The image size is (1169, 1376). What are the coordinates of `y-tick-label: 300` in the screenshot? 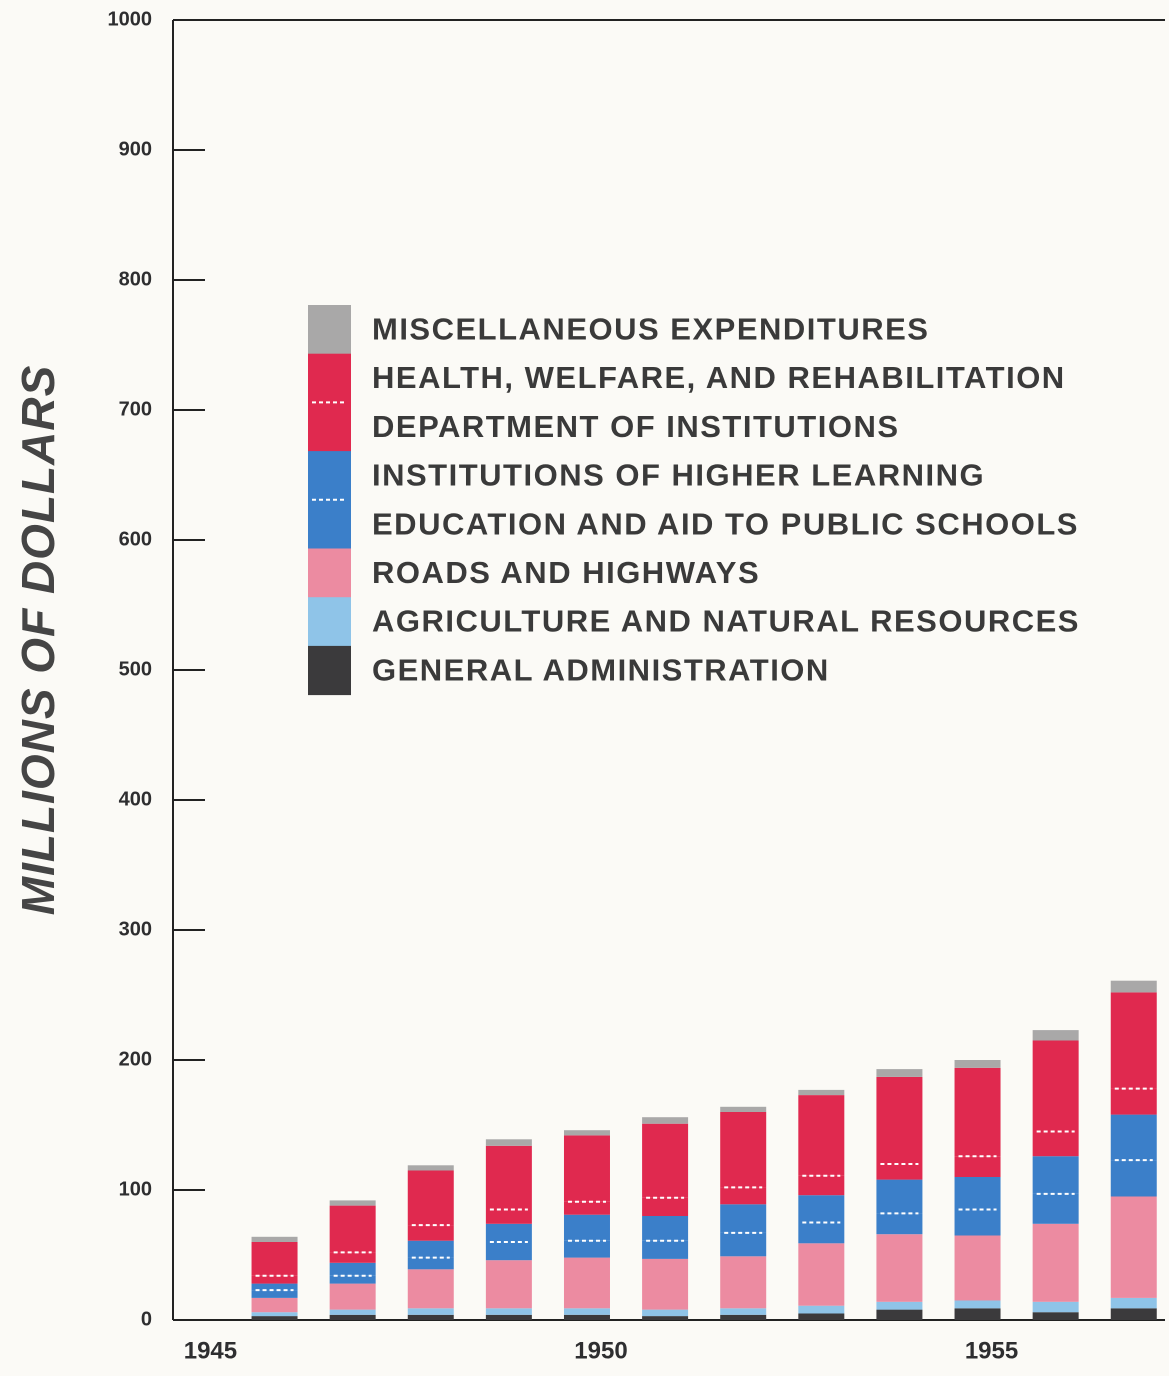 It's located at (135, 929).